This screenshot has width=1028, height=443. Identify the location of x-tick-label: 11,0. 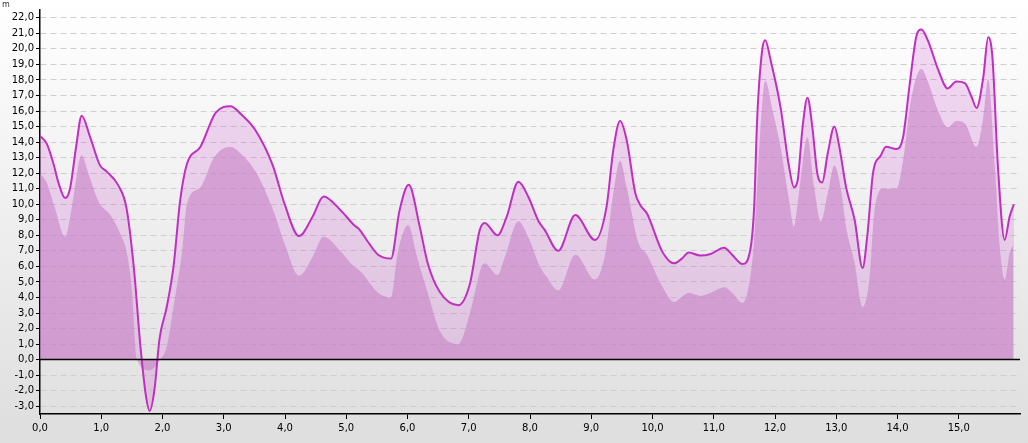
(713, 427).